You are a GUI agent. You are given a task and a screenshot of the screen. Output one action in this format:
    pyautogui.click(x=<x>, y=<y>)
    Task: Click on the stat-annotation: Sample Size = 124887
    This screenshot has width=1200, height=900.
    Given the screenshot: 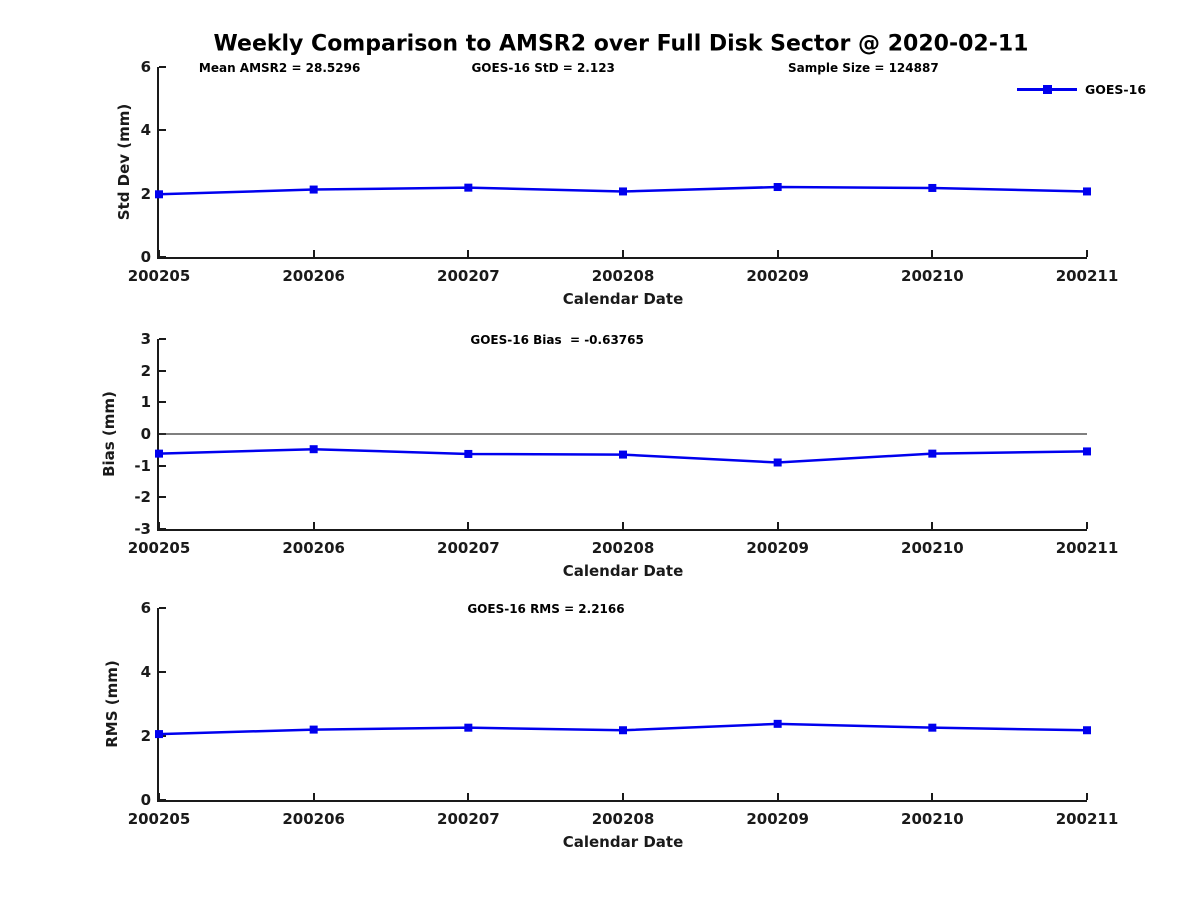 What is the action you would take?
    pyautogui.click(x=863, y=68)
    